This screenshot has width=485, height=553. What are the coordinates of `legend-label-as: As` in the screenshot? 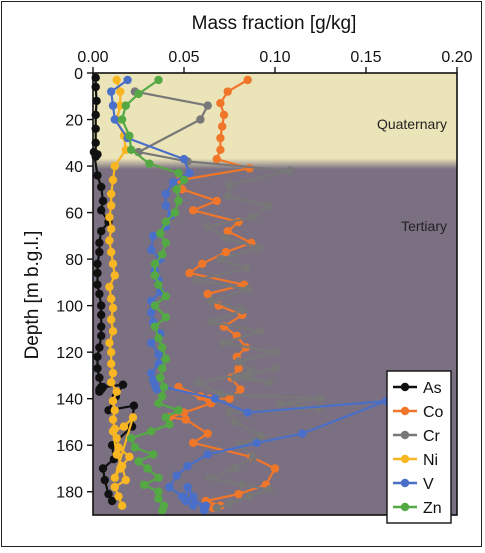 It's located at (432, 388).